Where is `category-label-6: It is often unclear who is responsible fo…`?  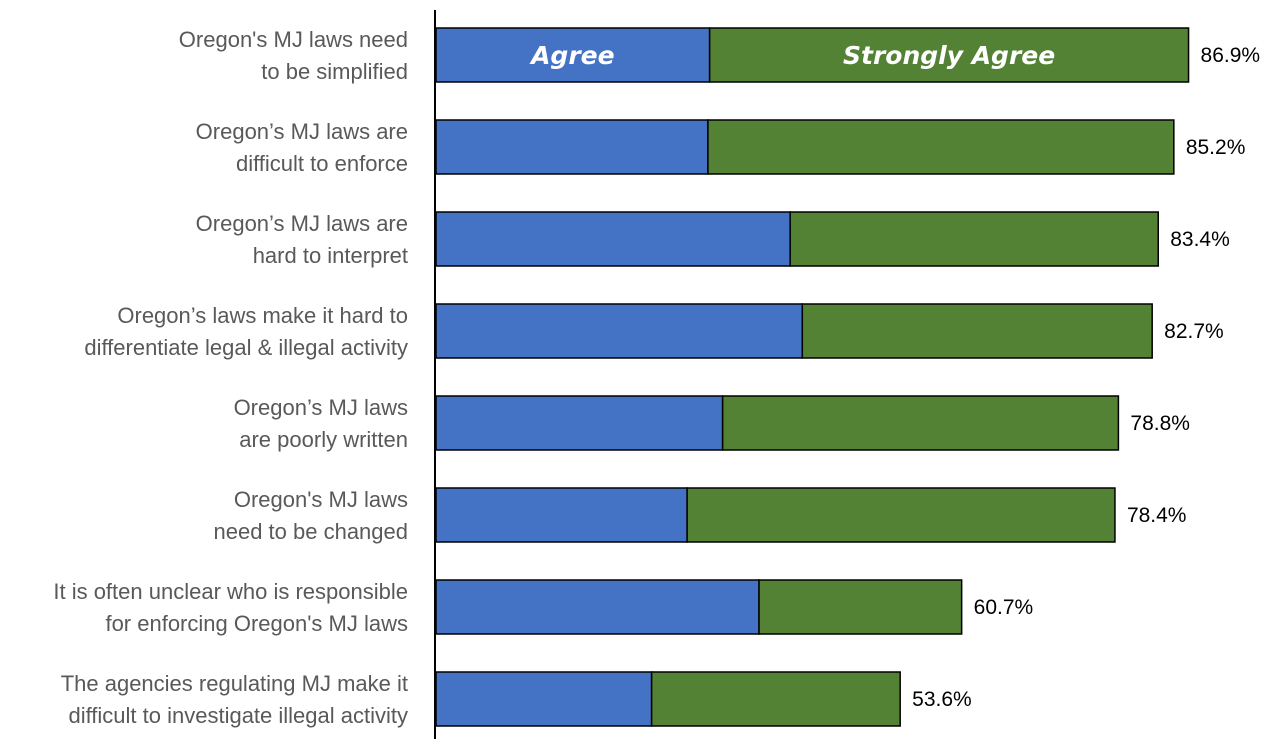 category-label-6: It is often unclear who is responsible fo… is located at coordinates (230, 607).